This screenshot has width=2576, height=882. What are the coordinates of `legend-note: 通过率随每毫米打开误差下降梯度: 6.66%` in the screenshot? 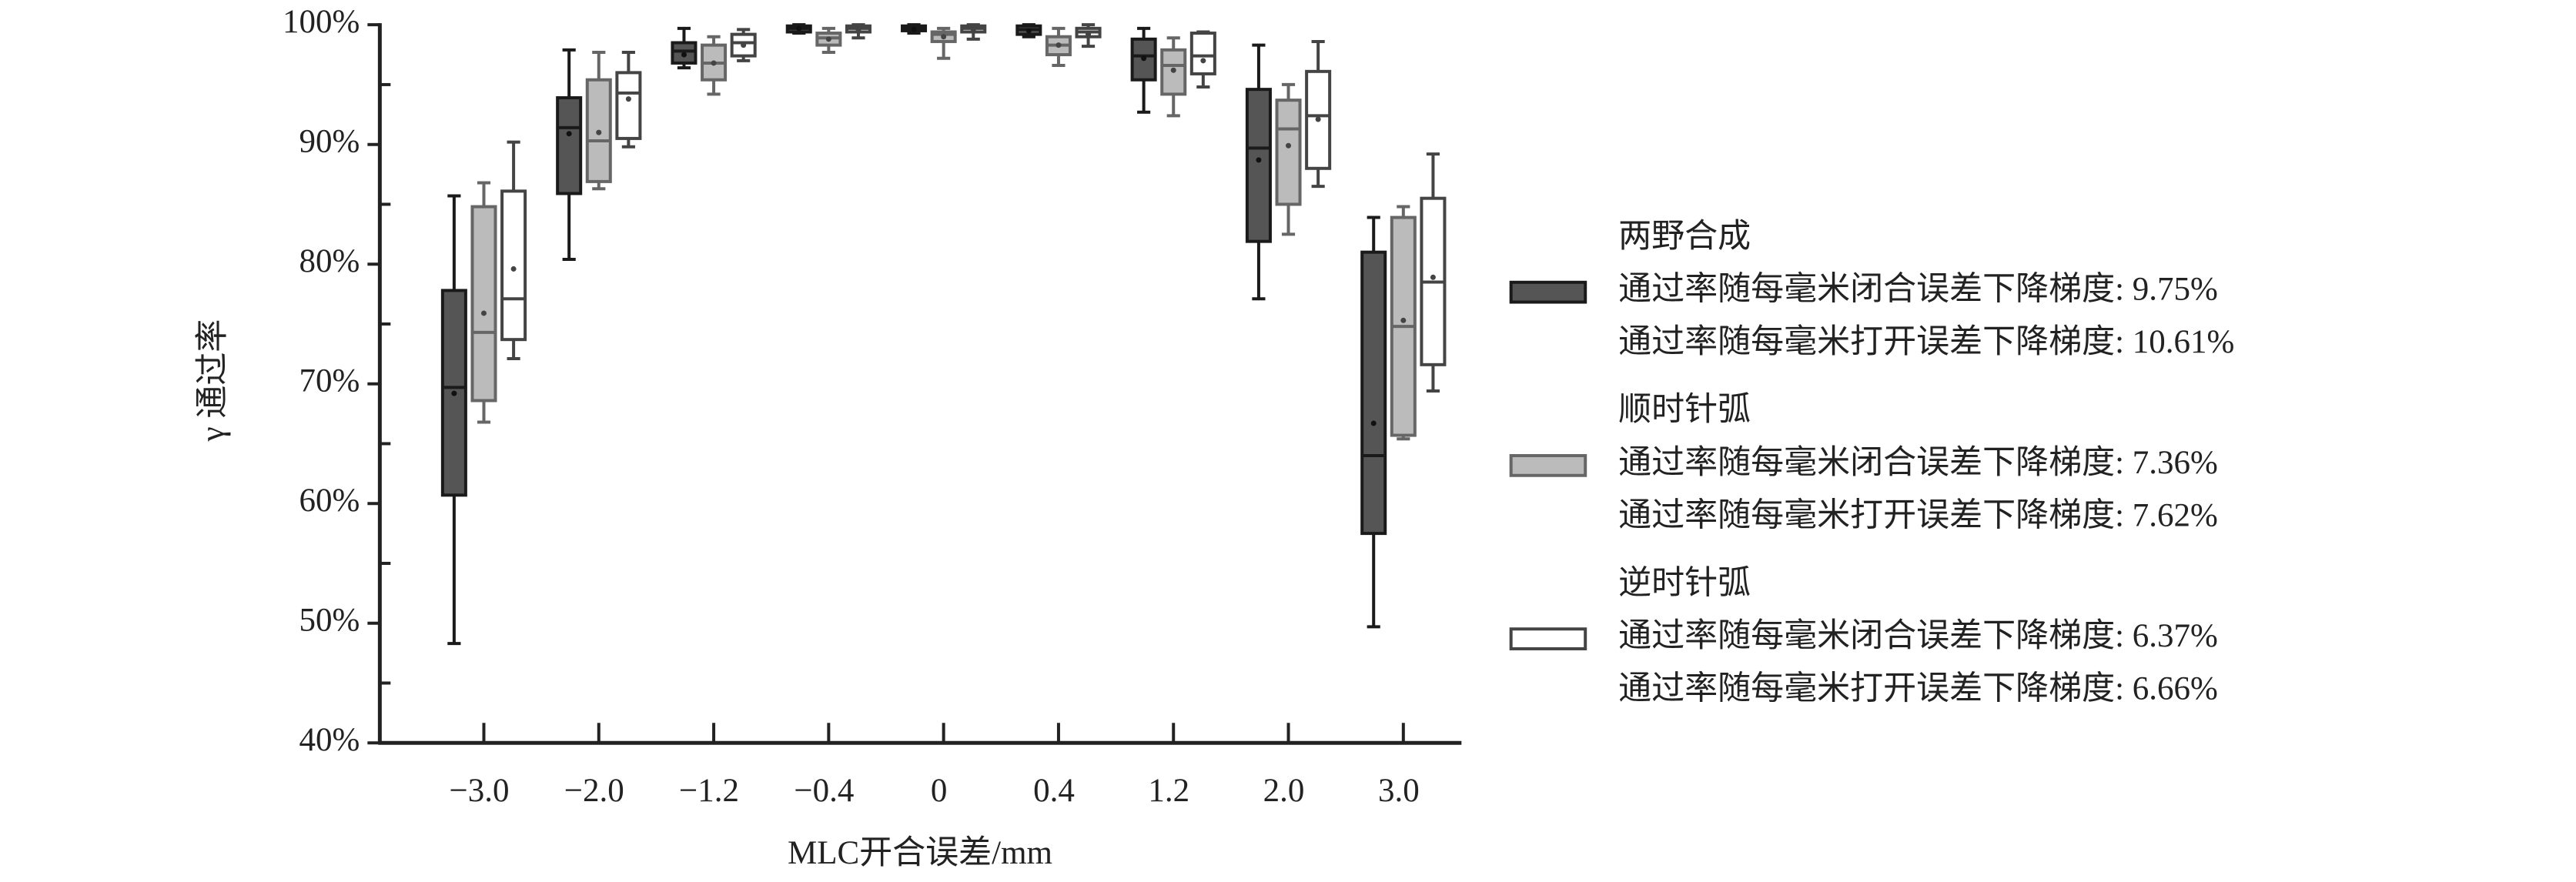 It's located at (1918, 688).